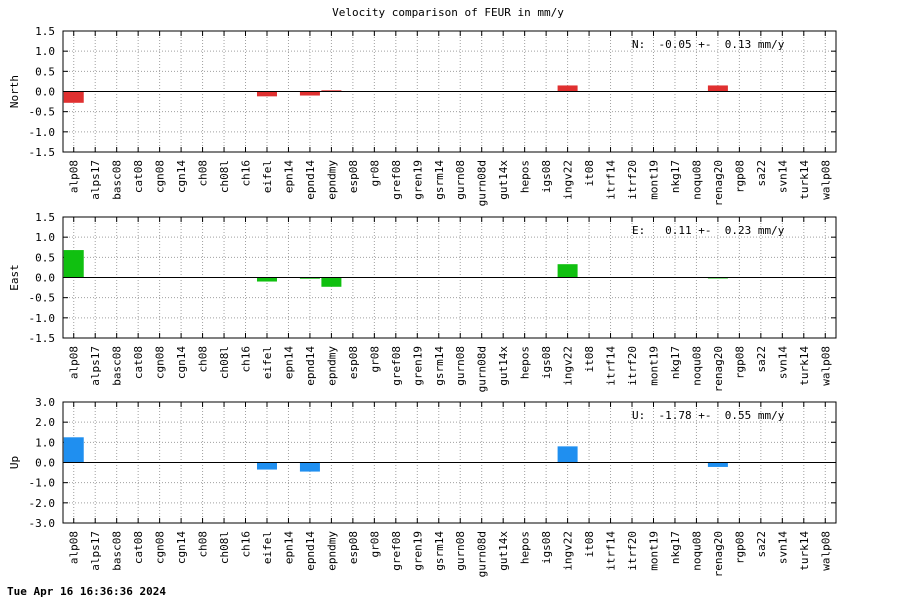  Describe the element at coordinates (717, 88) in the screenshot. I see `panel-north-bar-renag20` at that location.